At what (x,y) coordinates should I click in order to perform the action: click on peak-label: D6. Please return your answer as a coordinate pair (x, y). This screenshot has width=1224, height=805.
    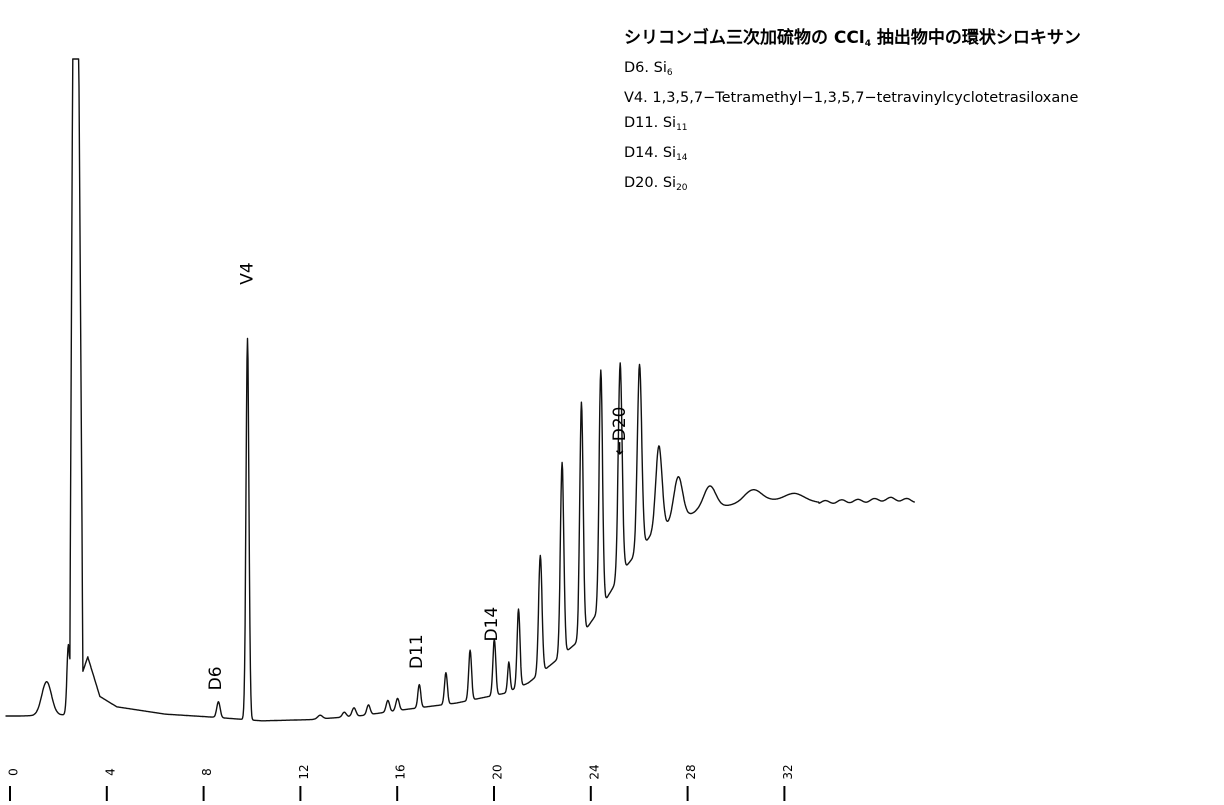
    Looking at the image, I should click on (216, 678).